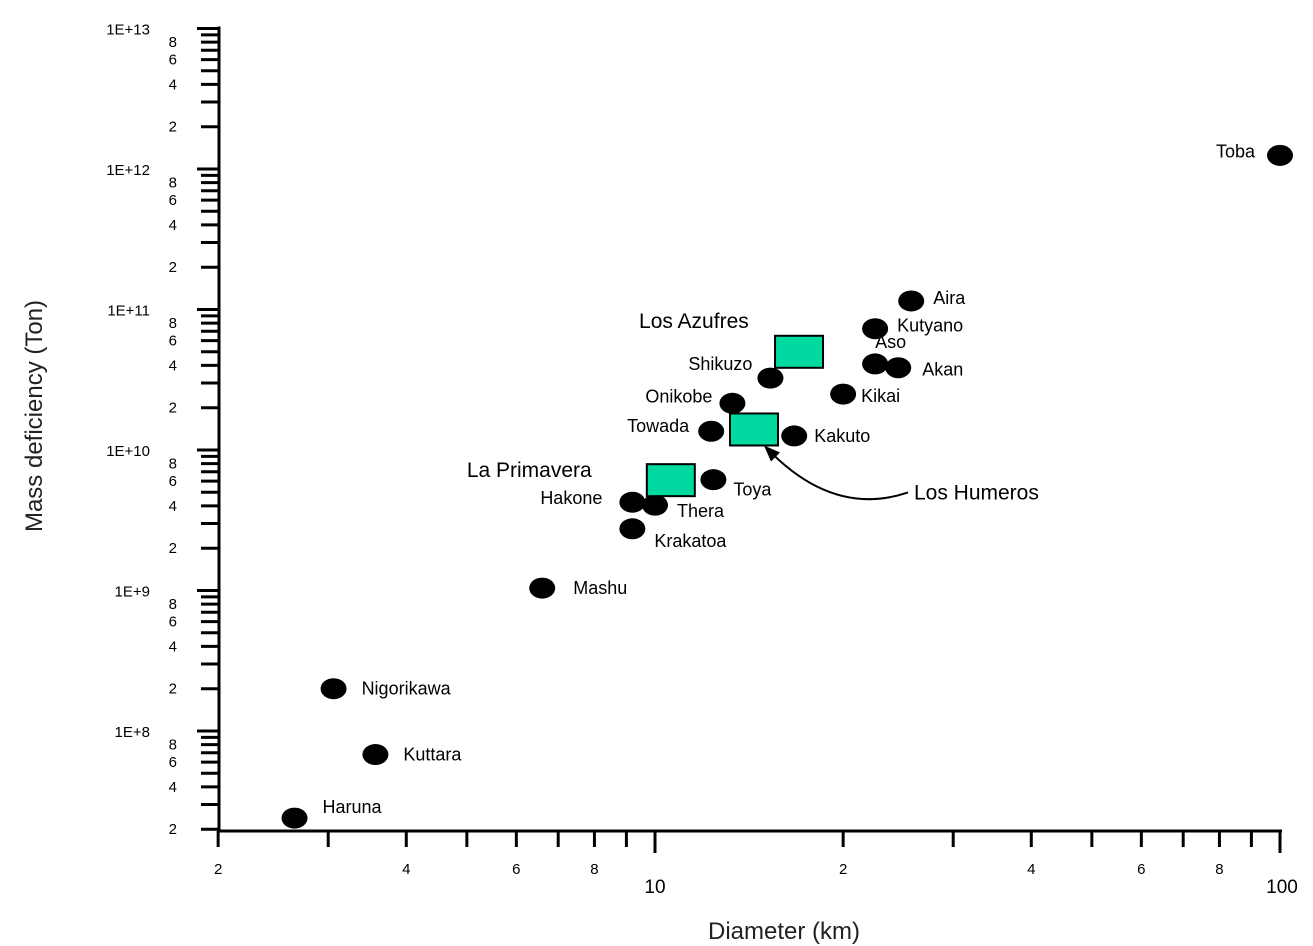  I want to click on point-onikobe, so click(732, 403).